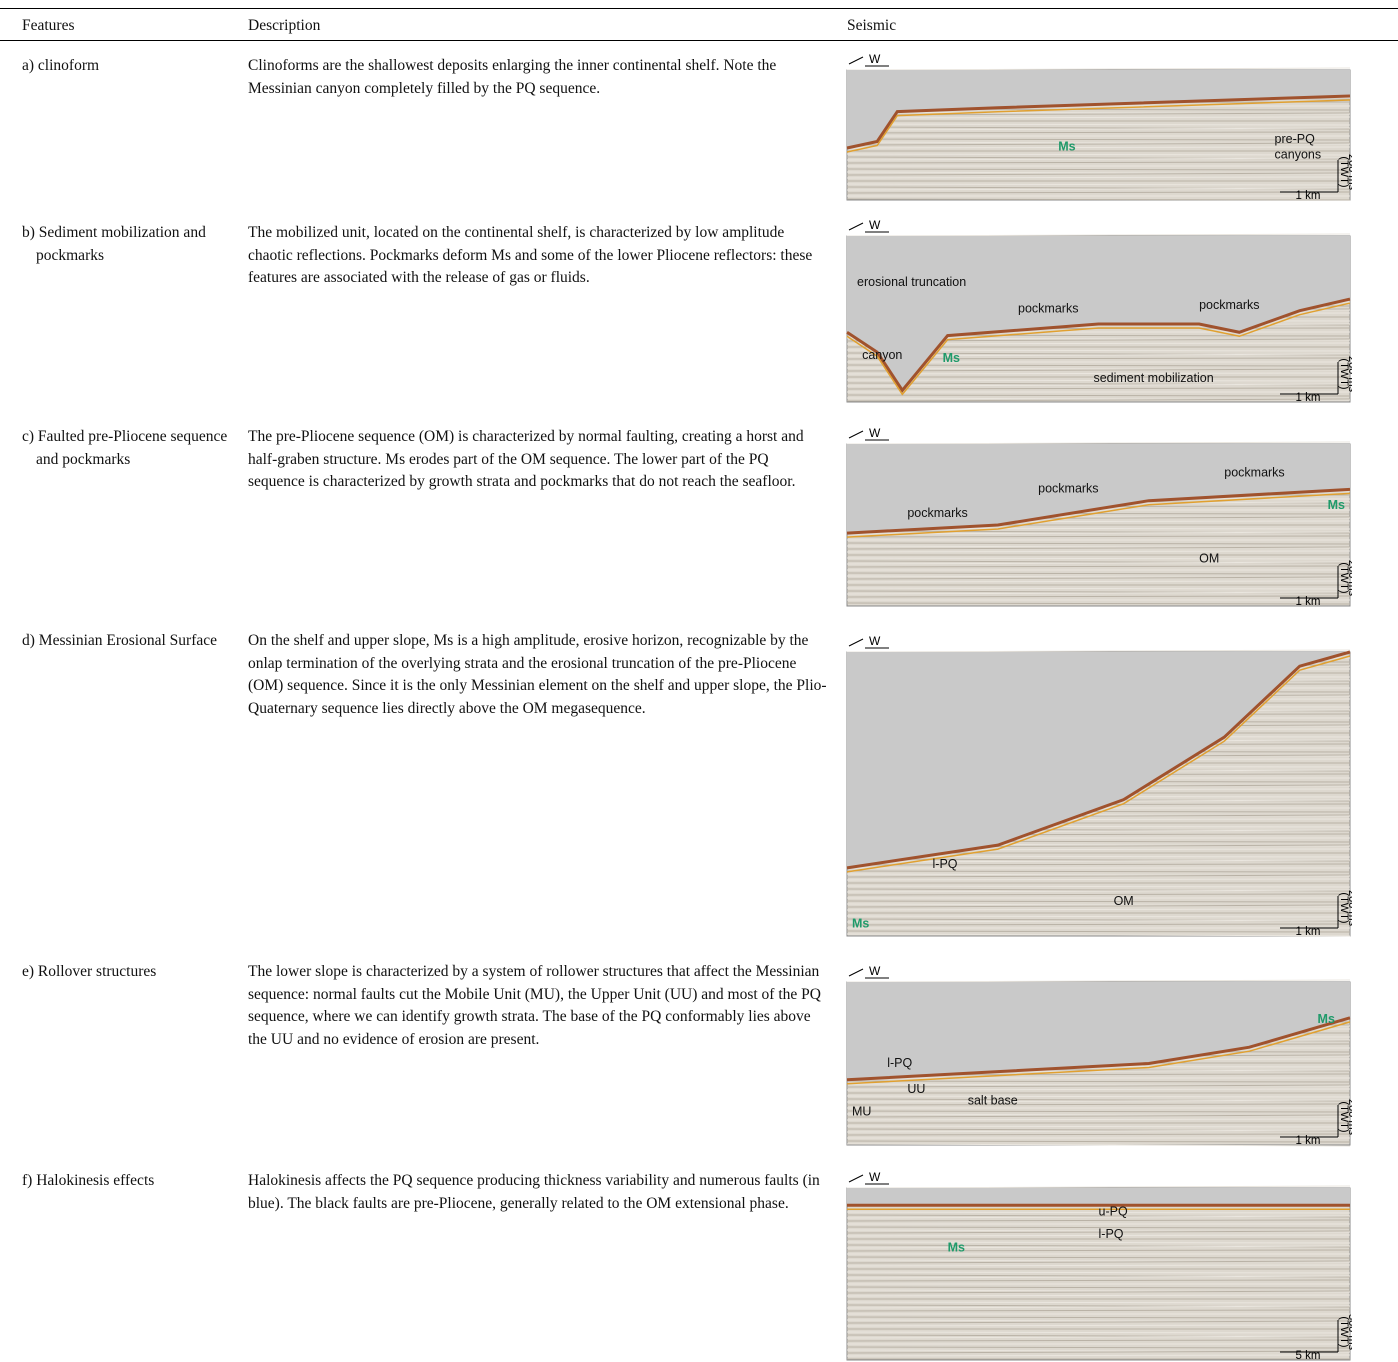  What do you see at coordinates (882, 355) in the screenshot?
I see `seismic-label: canyon` at bounding box center [882, 355].